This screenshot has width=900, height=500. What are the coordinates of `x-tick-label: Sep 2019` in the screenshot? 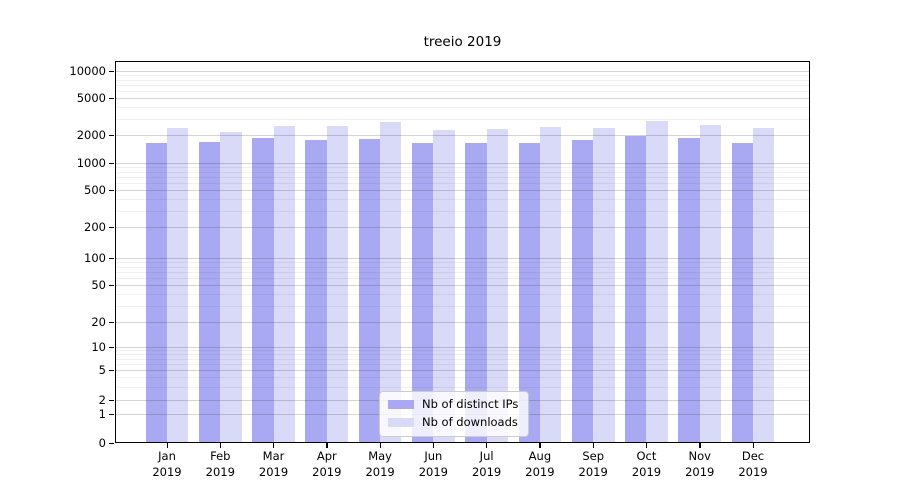 It's located at (593, 464).